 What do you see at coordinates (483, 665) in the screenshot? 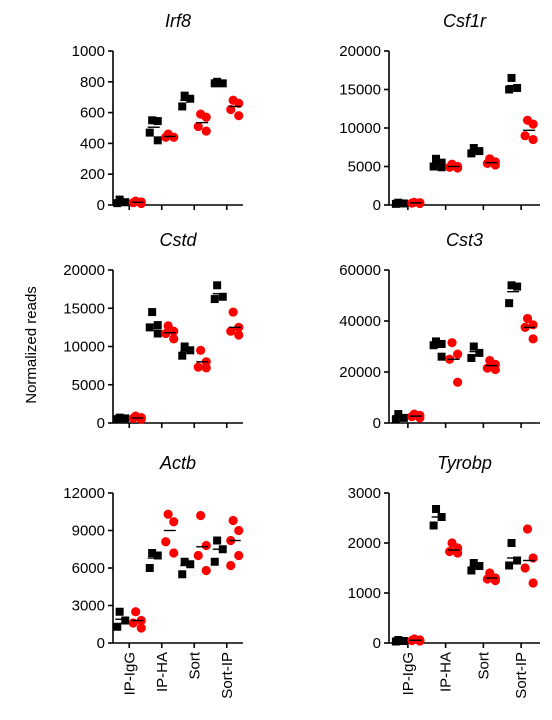
I see `x-tick-label: Sort` at bounding box center [483, 665].